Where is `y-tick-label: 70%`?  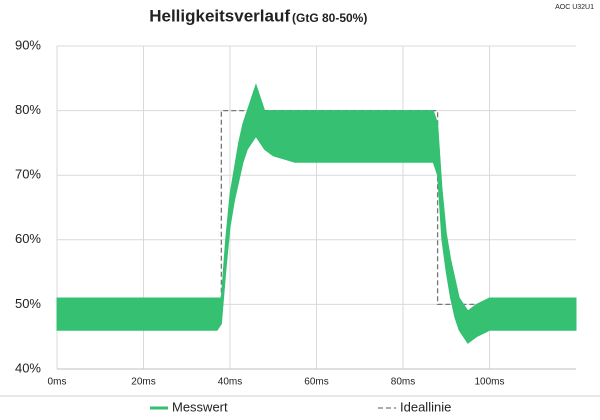 y-tick-label: 70% is located at coordinates (28, 174).